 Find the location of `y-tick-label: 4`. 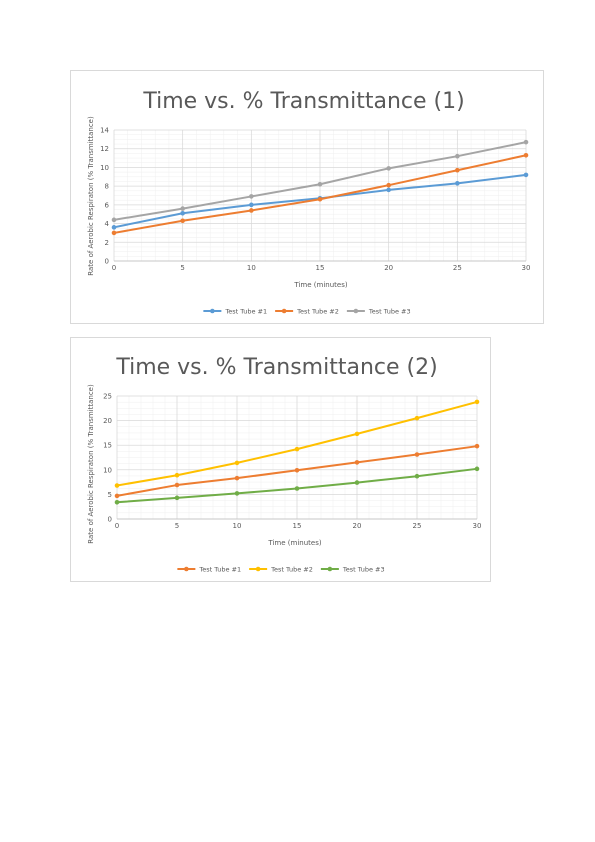

y-tick-label: 4 is located at coordinates (107, 224).